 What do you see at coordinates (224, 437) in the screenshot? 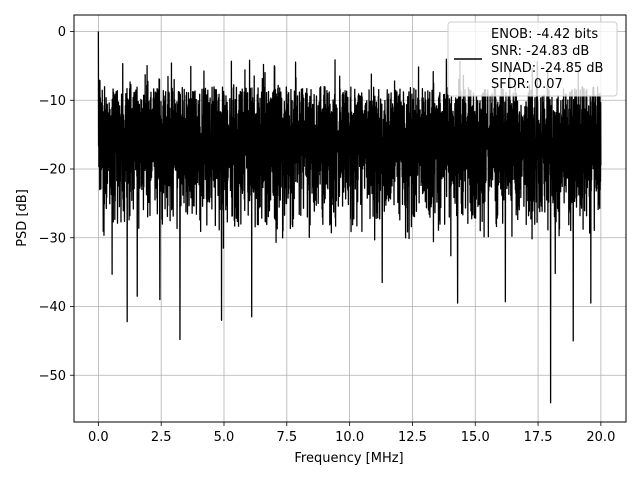
I see `x-tick-label: 5.0` at bounding box center [224, 437].